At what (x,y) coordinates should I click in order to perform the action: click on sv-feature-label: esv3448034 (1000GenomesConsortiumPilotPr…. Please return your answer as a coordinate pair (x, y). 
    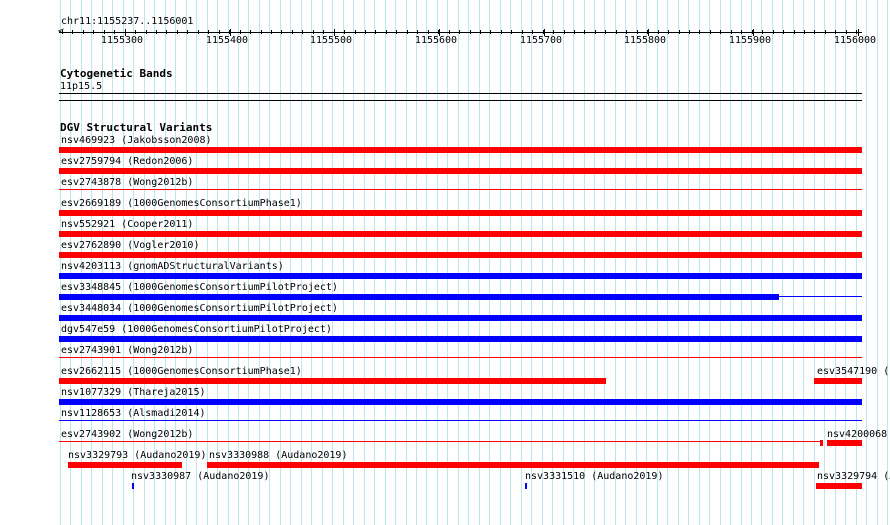
    Looking at the image, I should click on (199, 308).